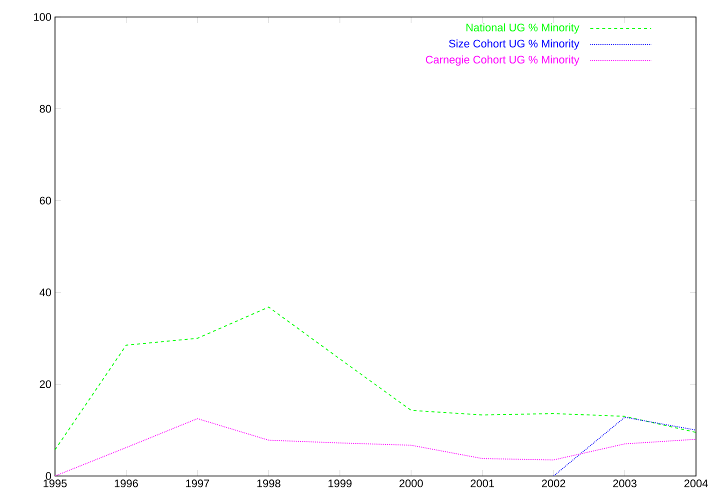 The height and width of the screenshot is (504, 720). What do you see at coordinates (46, 108) in the screenshot?
I see `y-tick-label: 80` at bounding box center [46, 108].